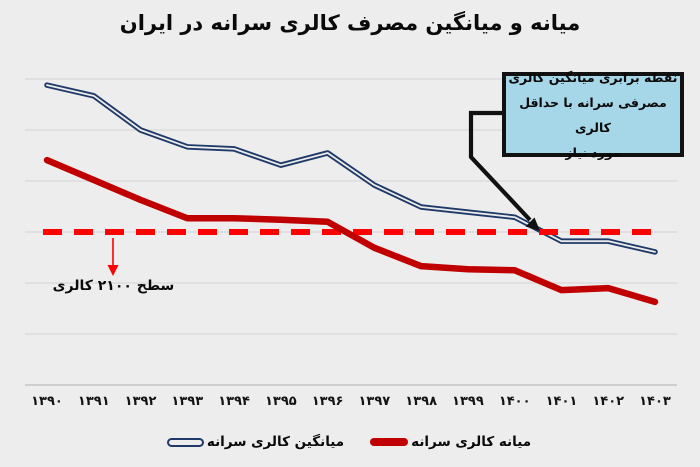 This screenshot has width=700, height=467. I want to click on x-tick-label: ۱۳۹۷, so click(374, 401).